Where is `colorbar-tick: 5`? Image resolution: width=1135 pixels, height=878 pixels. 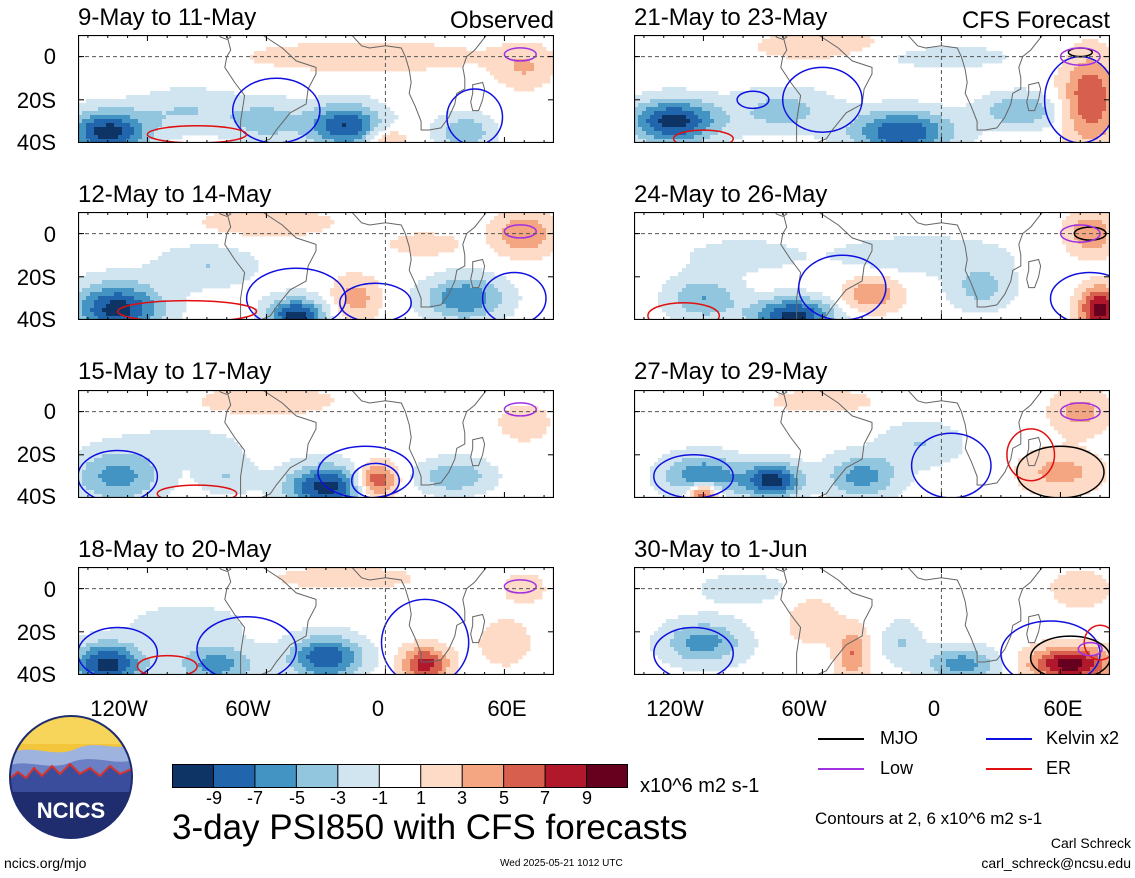 colorbar-tick: 5 is located at coordinates (503, 798).